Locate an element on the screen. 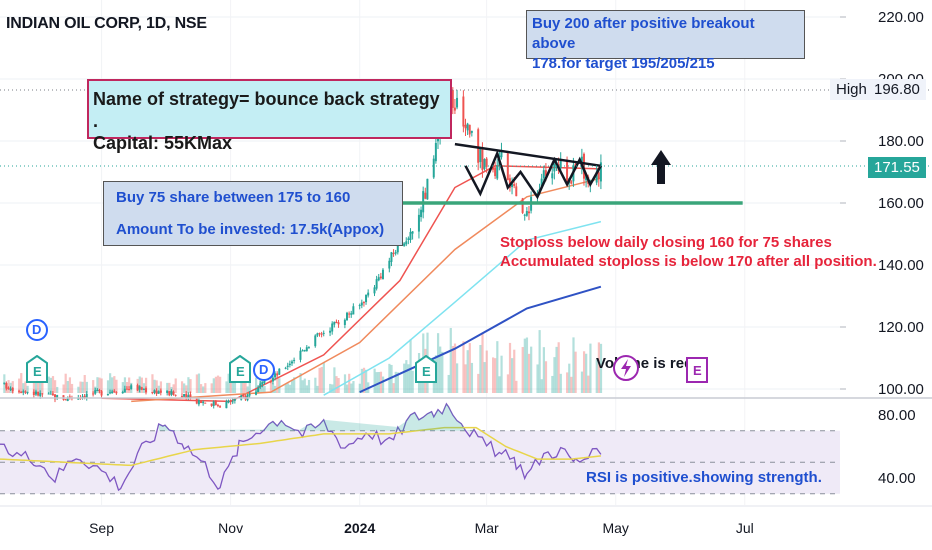  split-badge is located at coordinates (626, 367).